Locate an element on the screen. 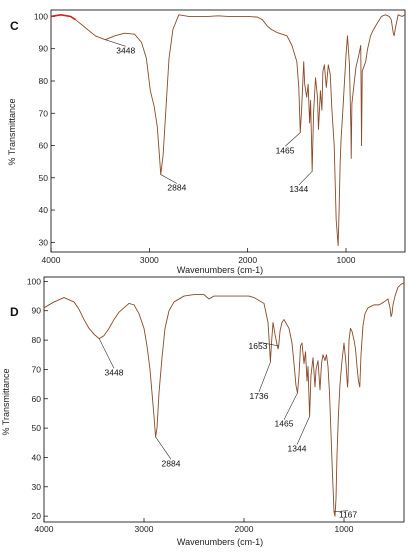 The height and width of the screenshot is (555, 417). y-tick-label: 20 is located at coordinates (37, 516).